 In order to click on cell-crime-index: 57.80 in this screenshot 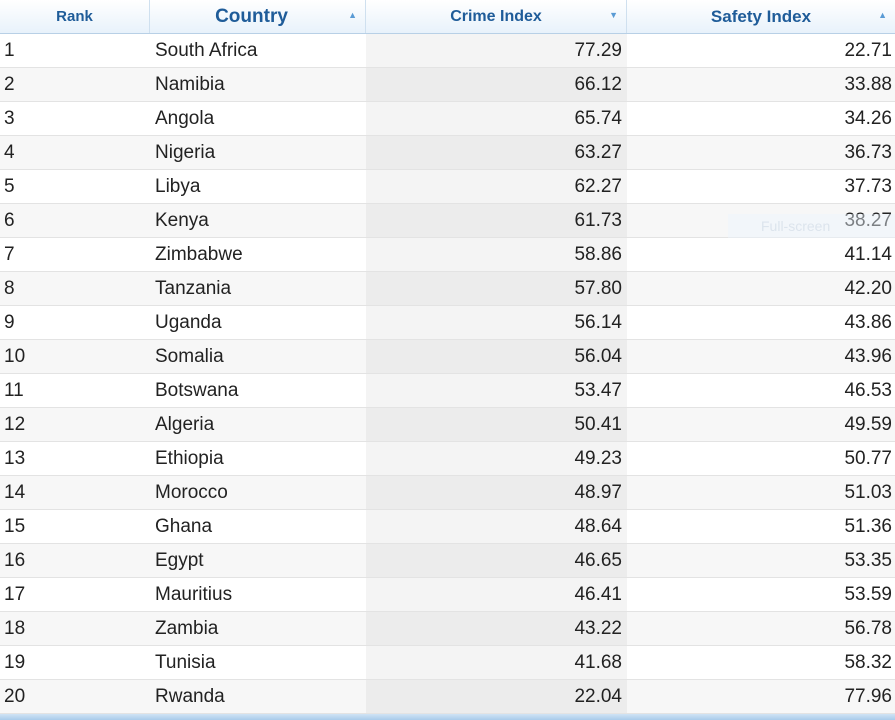, I will do `click(496, 288)`.